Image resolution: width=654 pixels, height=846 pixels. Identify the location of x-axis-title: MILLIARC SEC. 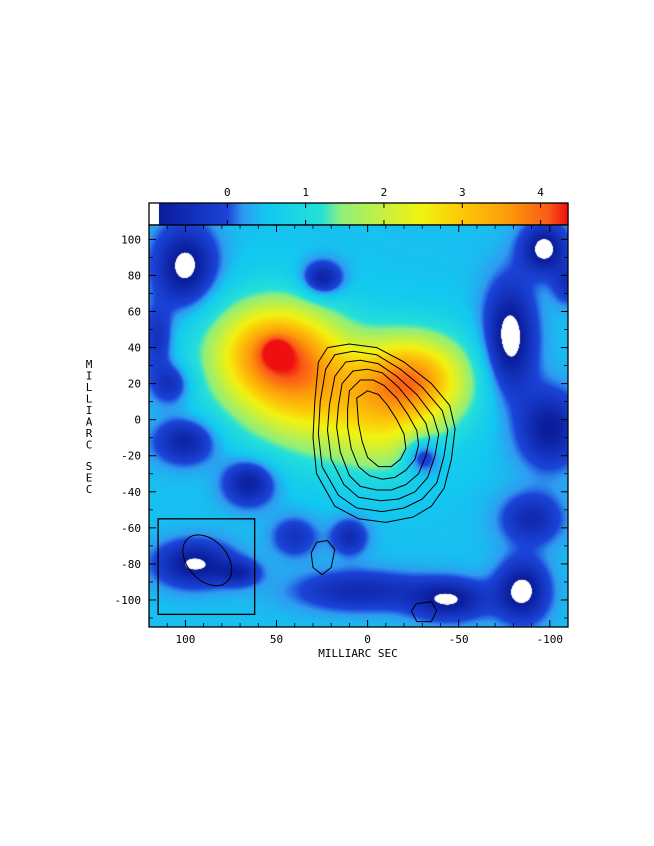
(357, 653).